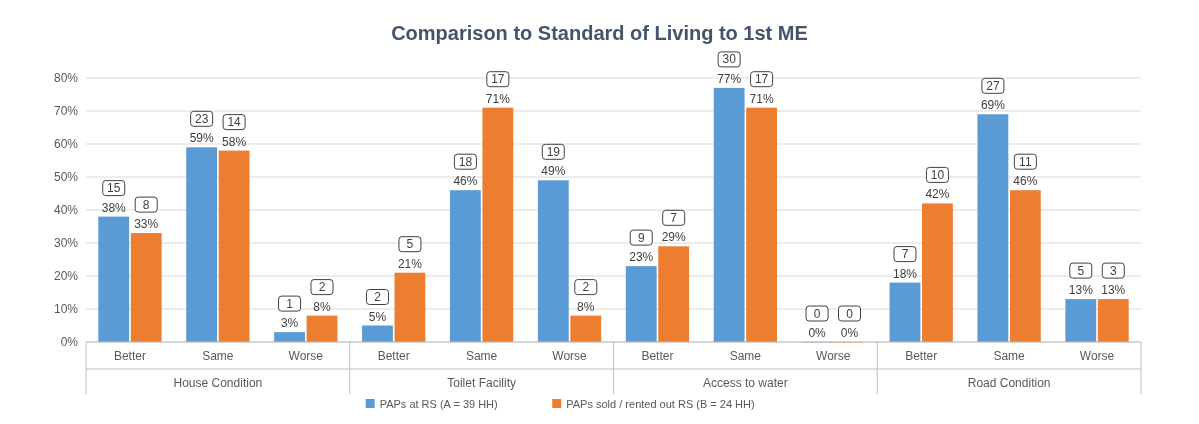 The width and height of the screenshot is (1199, 424). Describe the element at coordinates (993, 95) in the screenshot. I see `data-label: 27 69%` at that location.